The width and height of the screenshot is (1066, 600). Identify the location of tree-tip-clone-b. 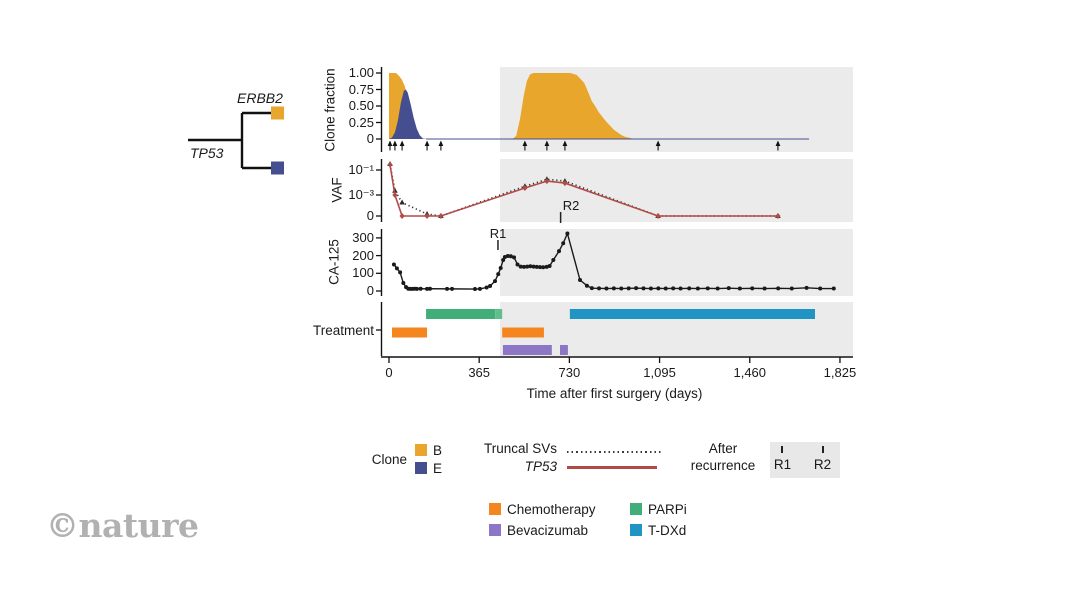
(277, 113).